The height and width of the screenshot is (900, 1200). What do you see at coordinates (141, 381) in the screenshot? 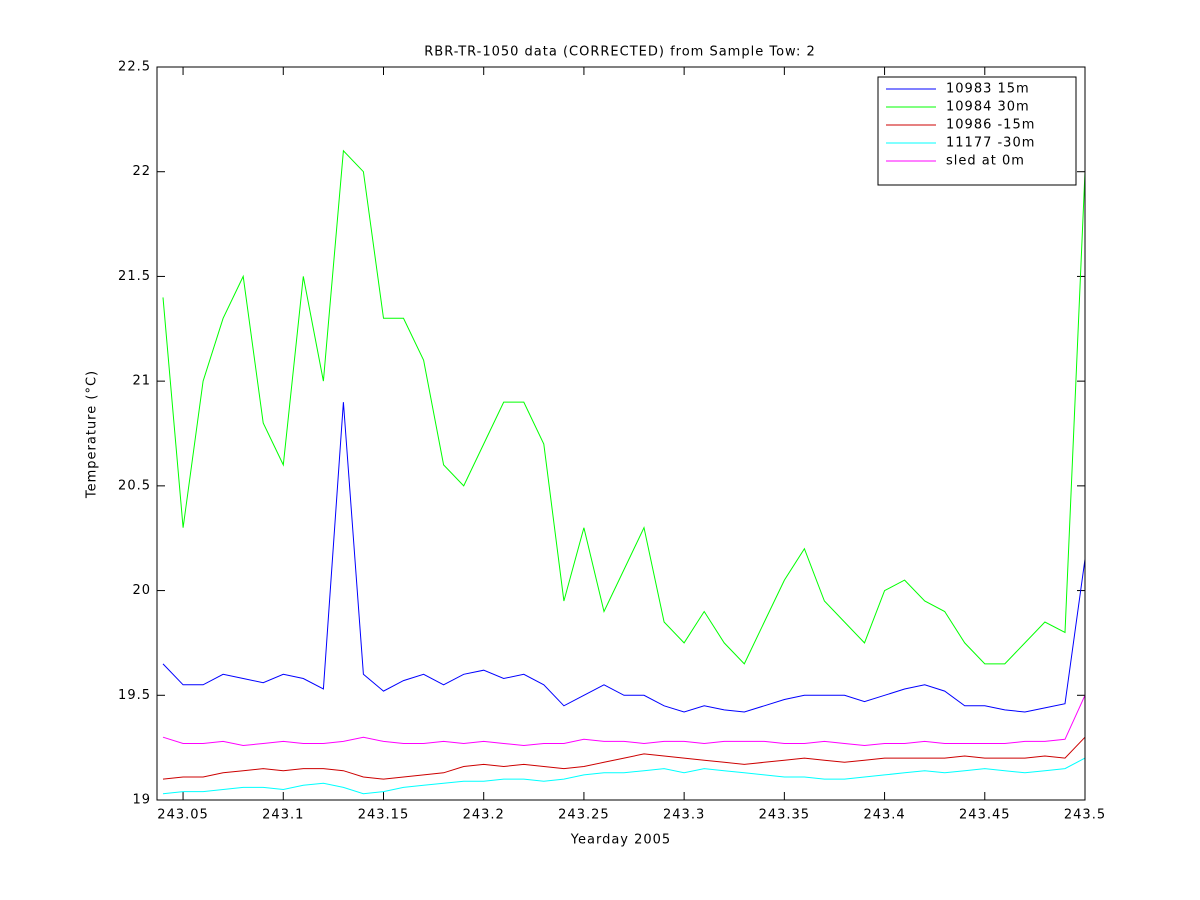
I see `y-tick-label: 21` at bounding box center [141, 381].